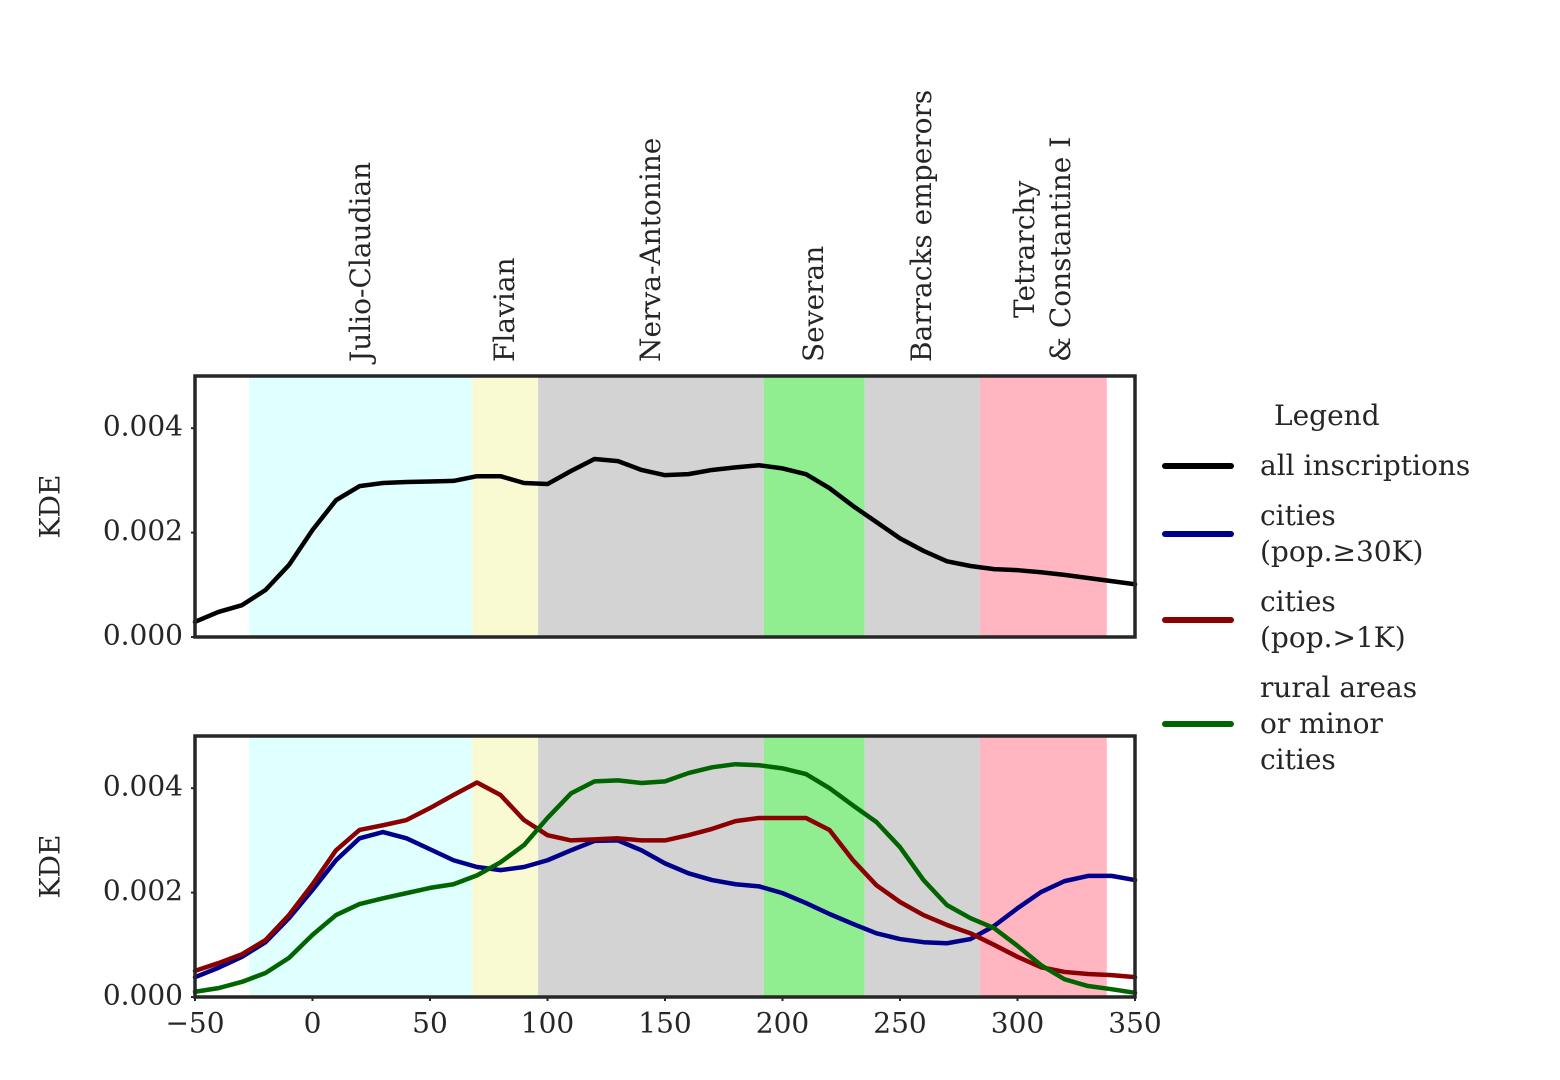 This screenshot has width=1560, height=1080. What do you see at coordinates (664, 1023) in the screenshot?
I see `x-tick-label: 150` at bounding box center [664, 1023].